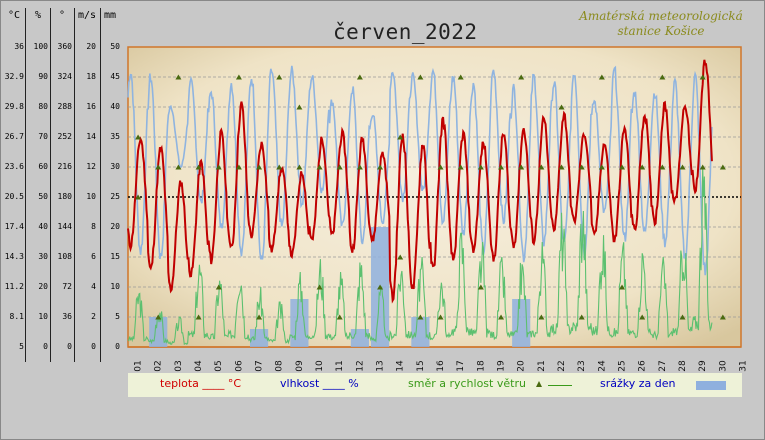 This screenshot has height=440, width=765. I want to click on x-tick-label: 29, so click(703, 366).